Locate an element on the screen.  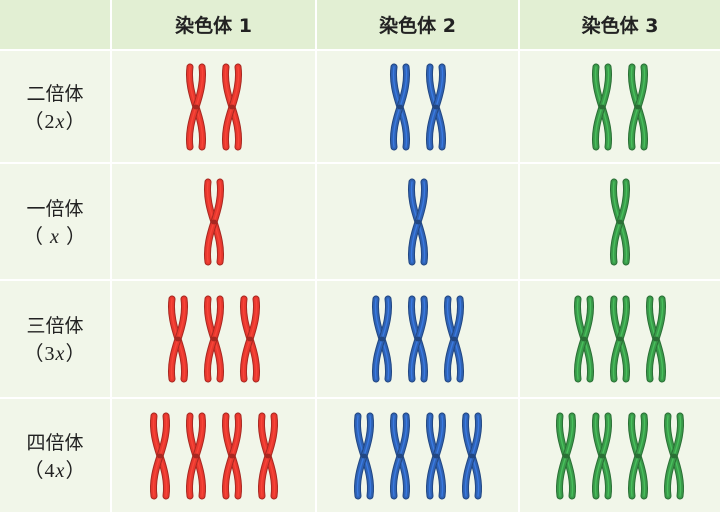
cell-diploid-chr2 is located at coordinates (416, 106).